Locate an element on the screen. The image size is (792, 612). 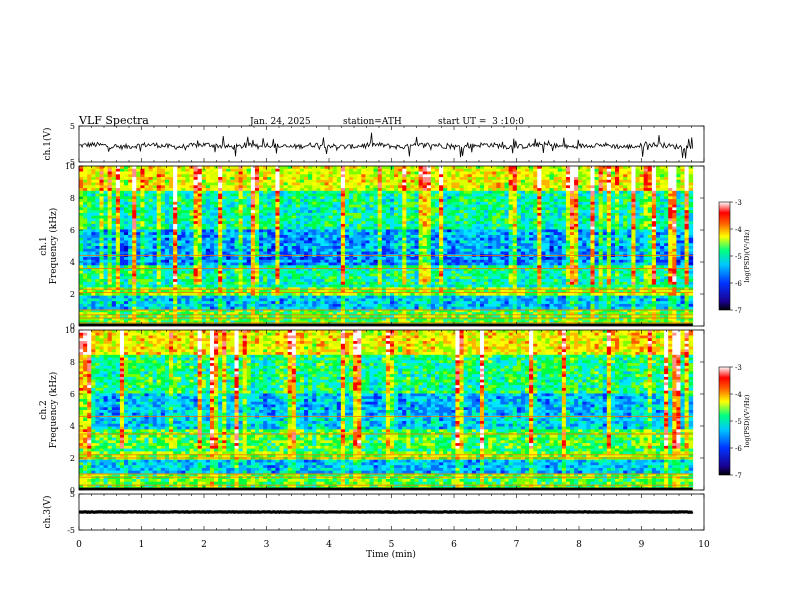
ch3_waveform-ytick-label: 5 is located at coordinates (72, 494).